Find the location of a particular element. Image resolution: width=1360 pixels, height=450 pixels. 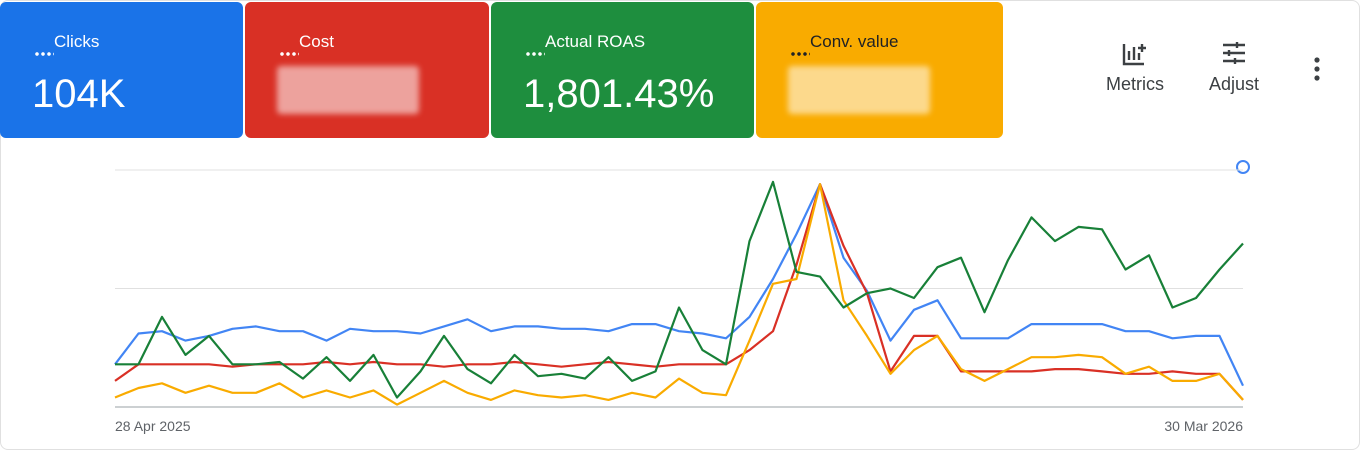

current-point-marker is located at coordinates (1243, 167).